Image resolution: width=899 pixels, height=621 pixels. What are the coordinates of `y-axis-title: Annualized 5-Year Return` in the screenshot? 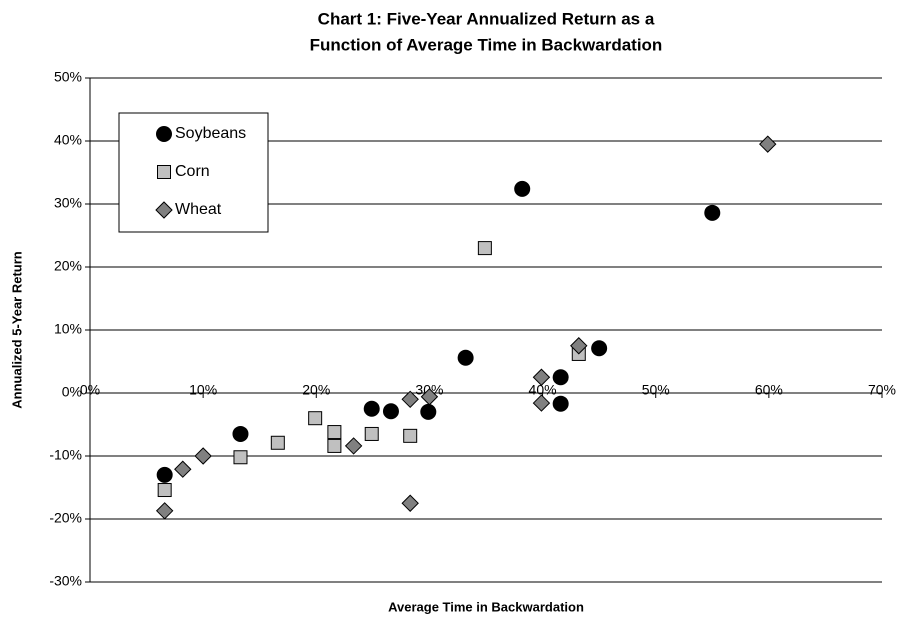 It's located at (16, 330).